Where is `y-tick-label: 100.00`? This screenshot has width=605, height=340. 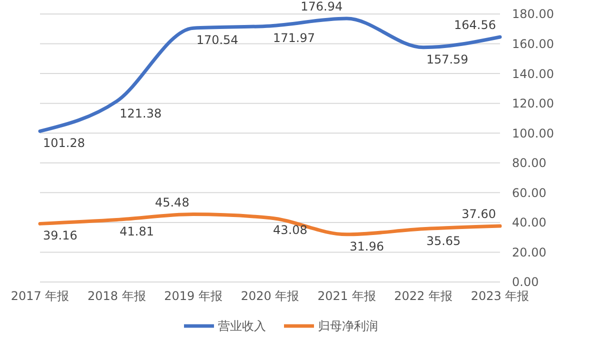
y-tick-label: 100.00 is located at coordinates (533, 133).